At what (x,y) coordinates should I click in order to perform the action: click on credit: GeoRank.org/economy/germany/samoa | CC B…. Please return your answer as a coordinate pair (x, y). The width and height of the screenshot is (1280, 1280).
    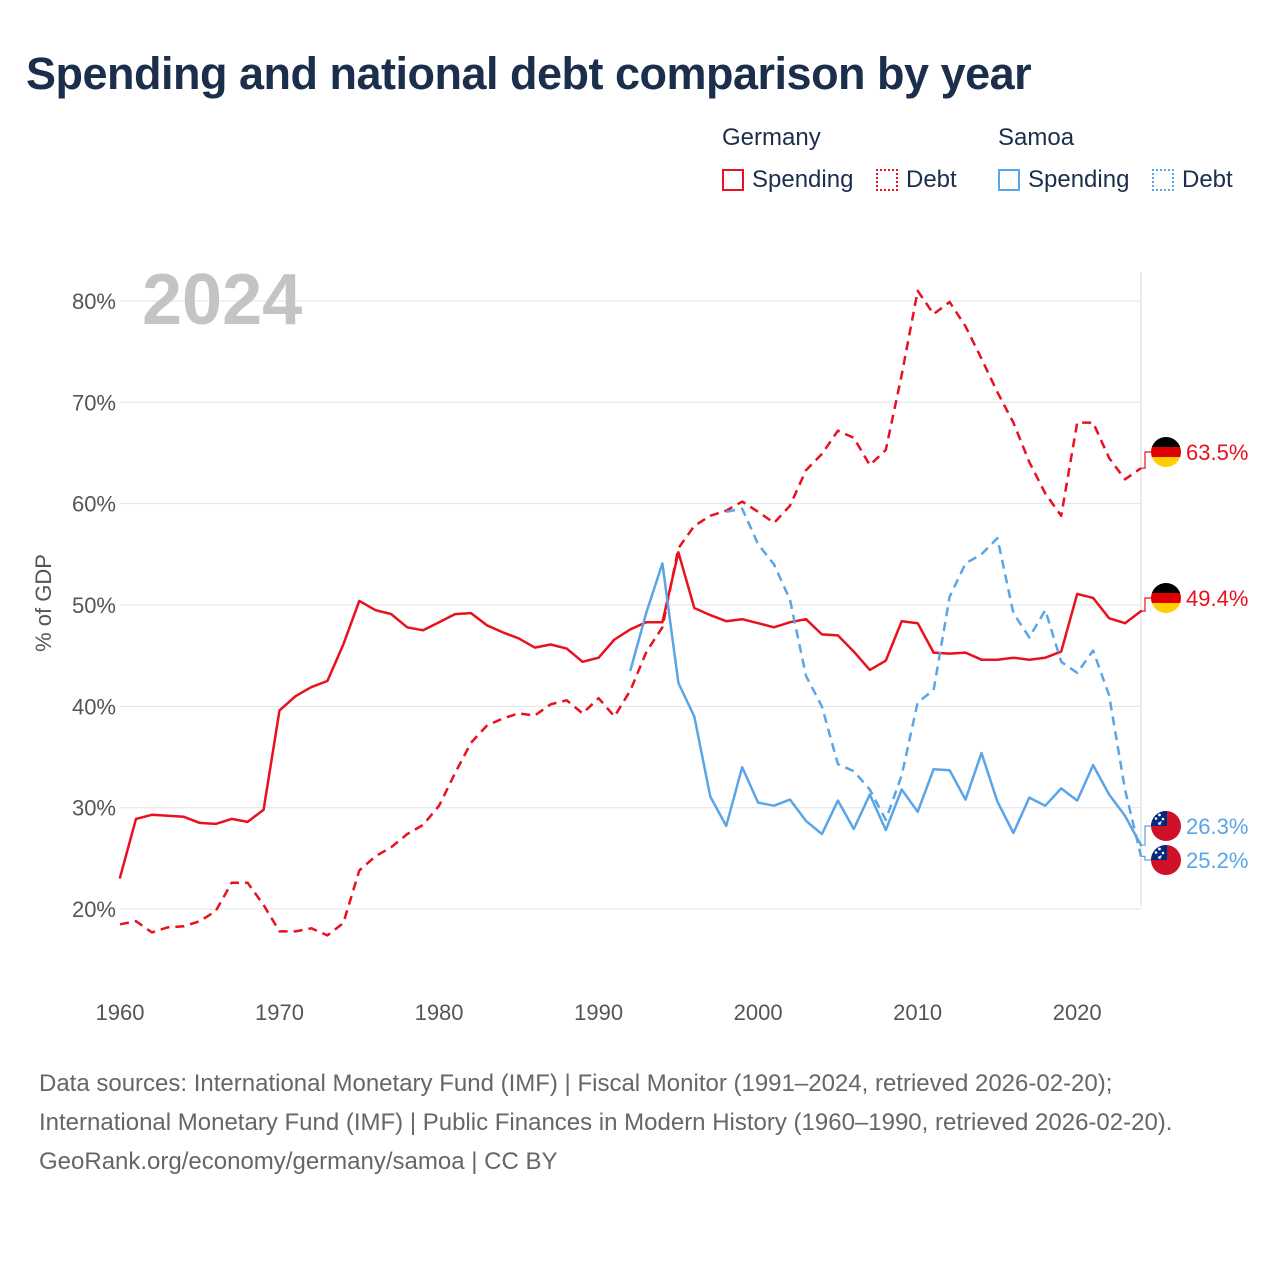
    Looking at the image, I should click on (298, 1161).